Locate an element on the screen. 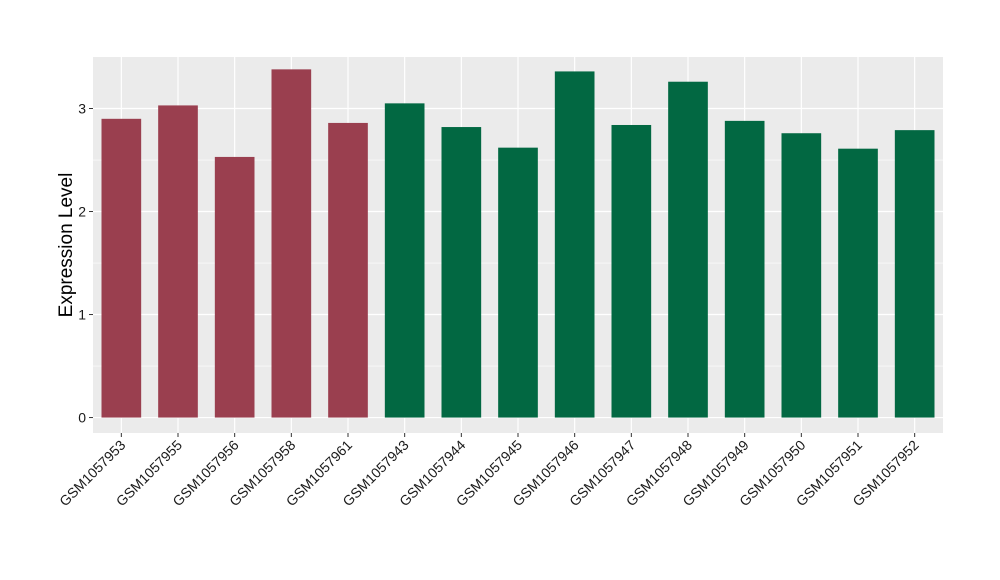 Image resolution: width=1000 pixels, height=580 pixels. bar-GSM1057944 is located at coordinates (461, 272).